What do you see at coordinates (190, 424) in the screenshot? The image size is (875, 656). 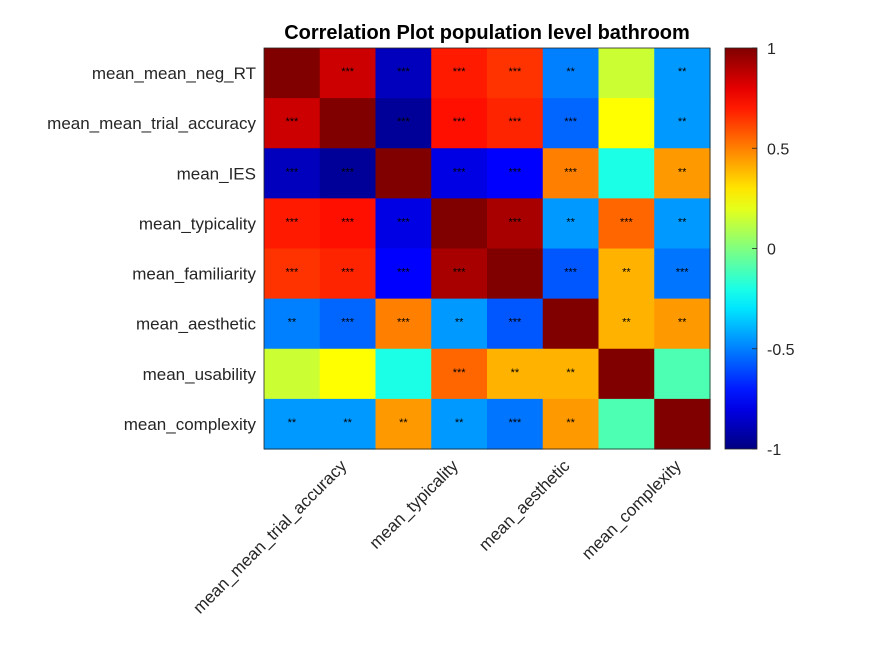 I see `y-tick-label: mean_complexity` at bounding box center [190, 424].